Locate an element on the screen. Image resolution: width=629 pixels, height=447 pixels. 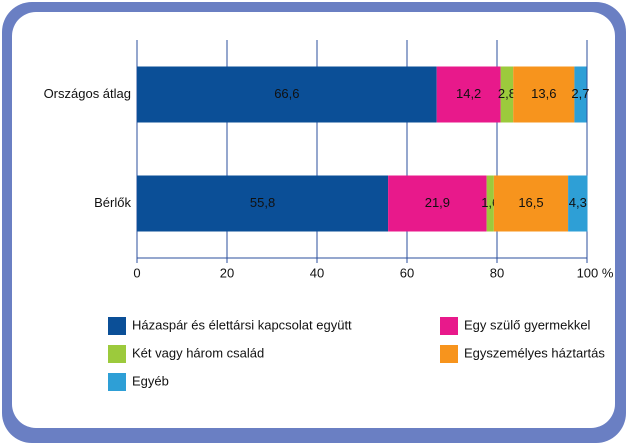
legend-label: Két vagy három család is located at coordinates (198, 352).